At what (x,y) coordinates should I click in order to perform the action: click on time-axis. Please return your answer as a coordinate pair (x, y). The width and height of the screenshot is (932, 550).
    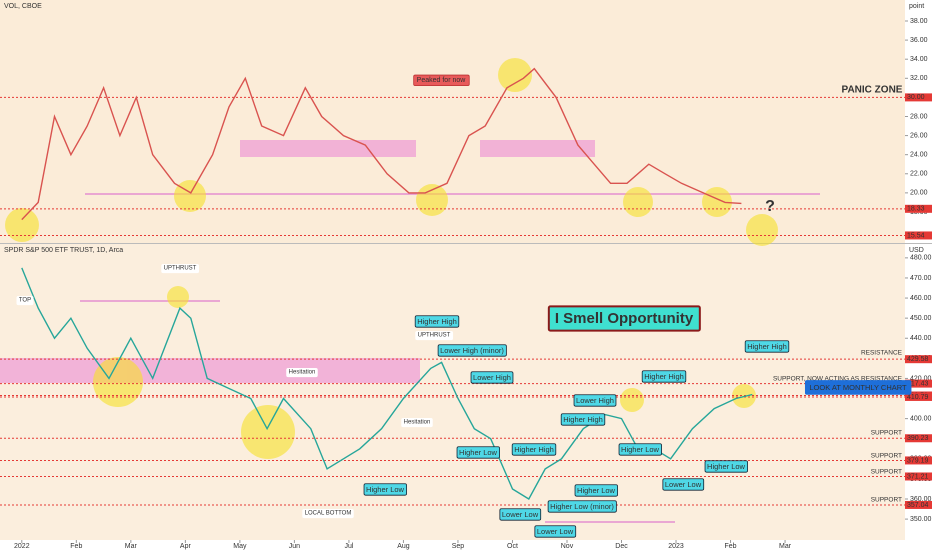
    Looking at the image, I should click on (452, 545).